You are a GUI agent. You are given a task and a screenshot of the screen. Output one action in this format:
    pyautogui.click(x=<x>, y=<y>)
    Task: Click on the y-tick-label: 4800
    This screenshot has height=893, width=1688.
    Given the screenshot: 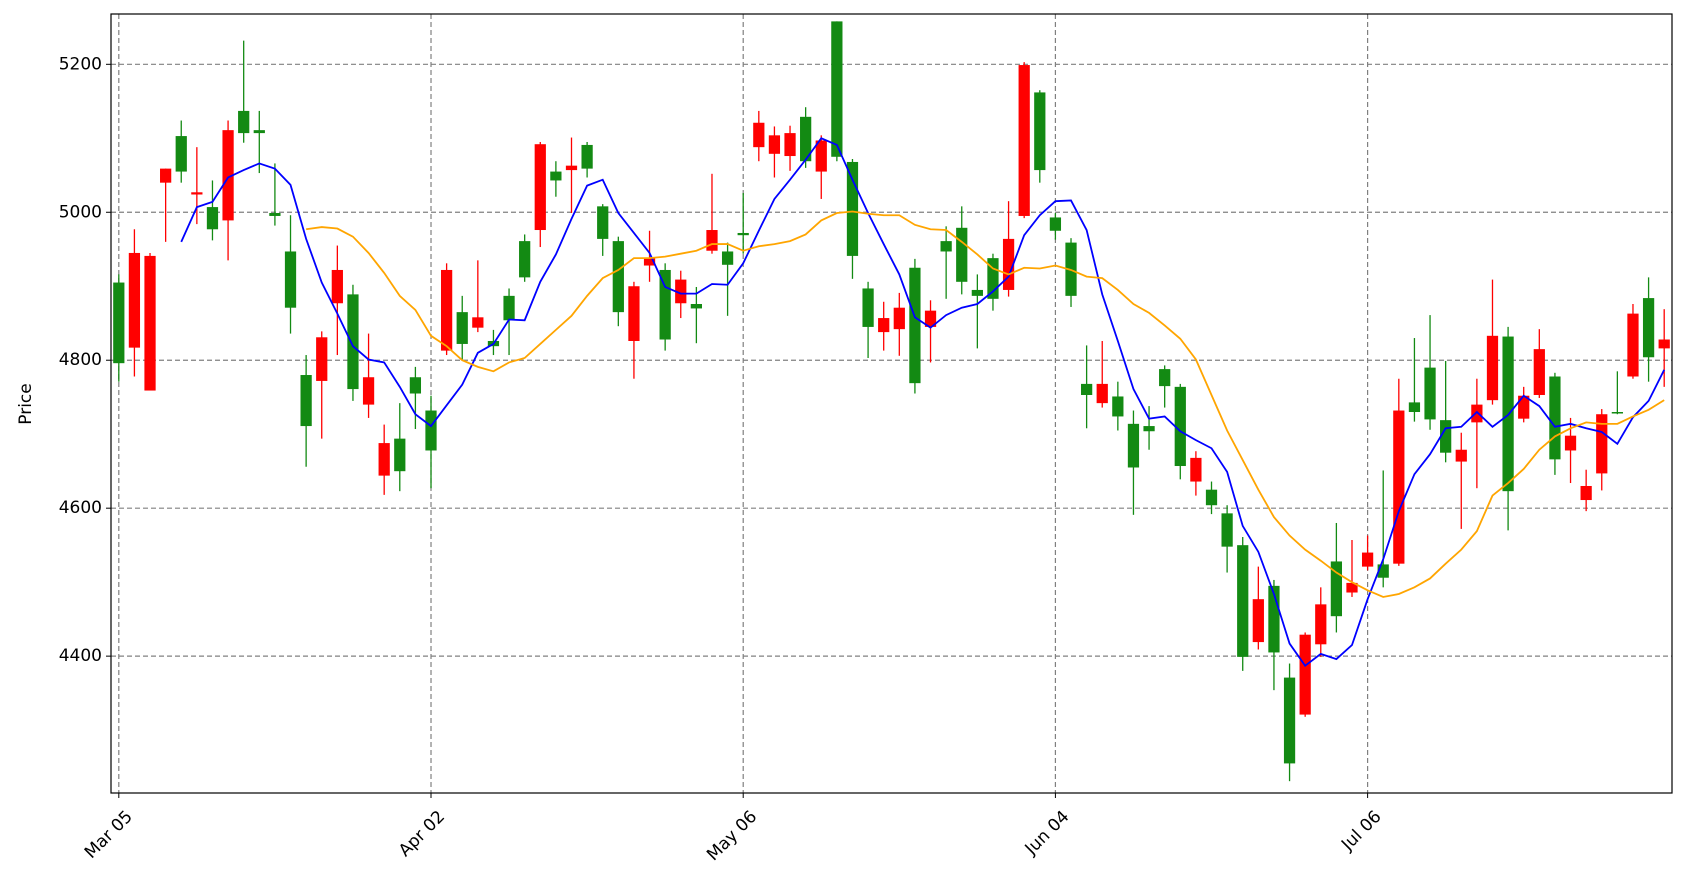 What is the action you would take?
    pyautogui.click(x=80, y=360)
    